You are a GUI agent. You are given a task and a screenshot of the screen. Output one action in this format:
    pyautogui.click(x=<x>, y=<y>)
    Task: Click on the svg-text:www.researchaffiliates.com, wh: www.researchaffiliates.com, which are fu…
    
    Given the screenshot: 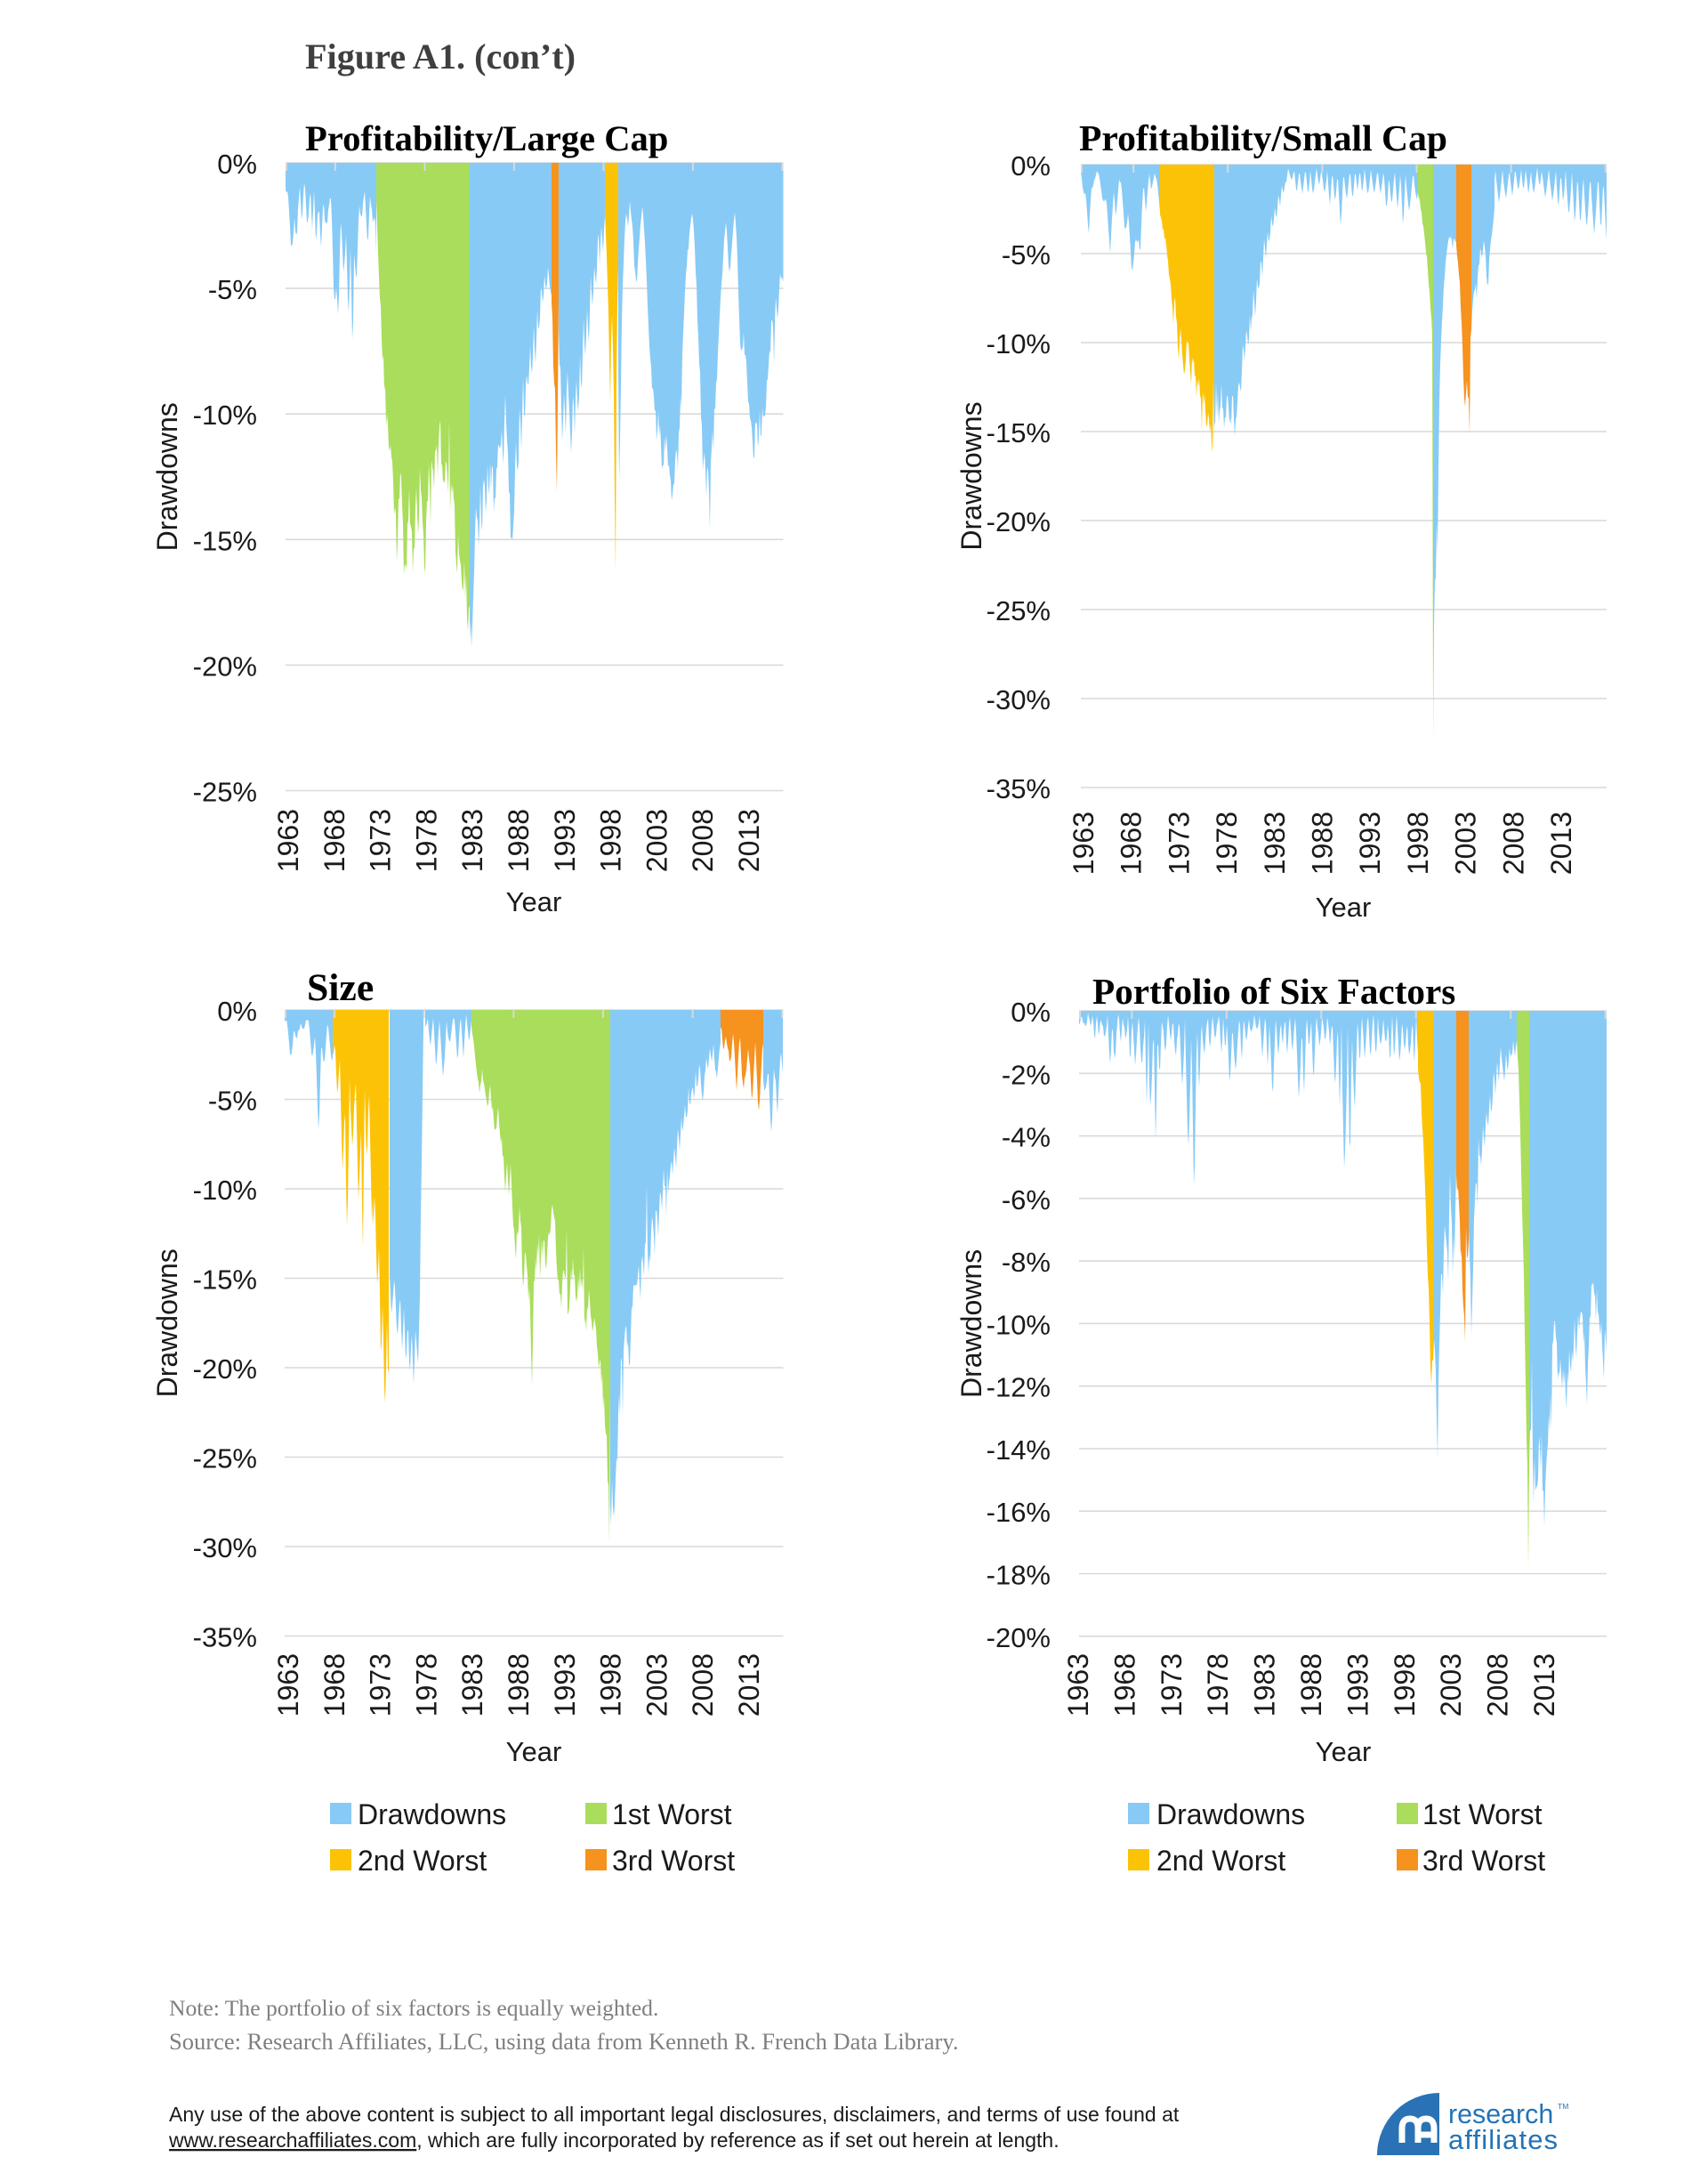 What is the action you would take?
    pyautogui.click(x=613, y=2140)
    